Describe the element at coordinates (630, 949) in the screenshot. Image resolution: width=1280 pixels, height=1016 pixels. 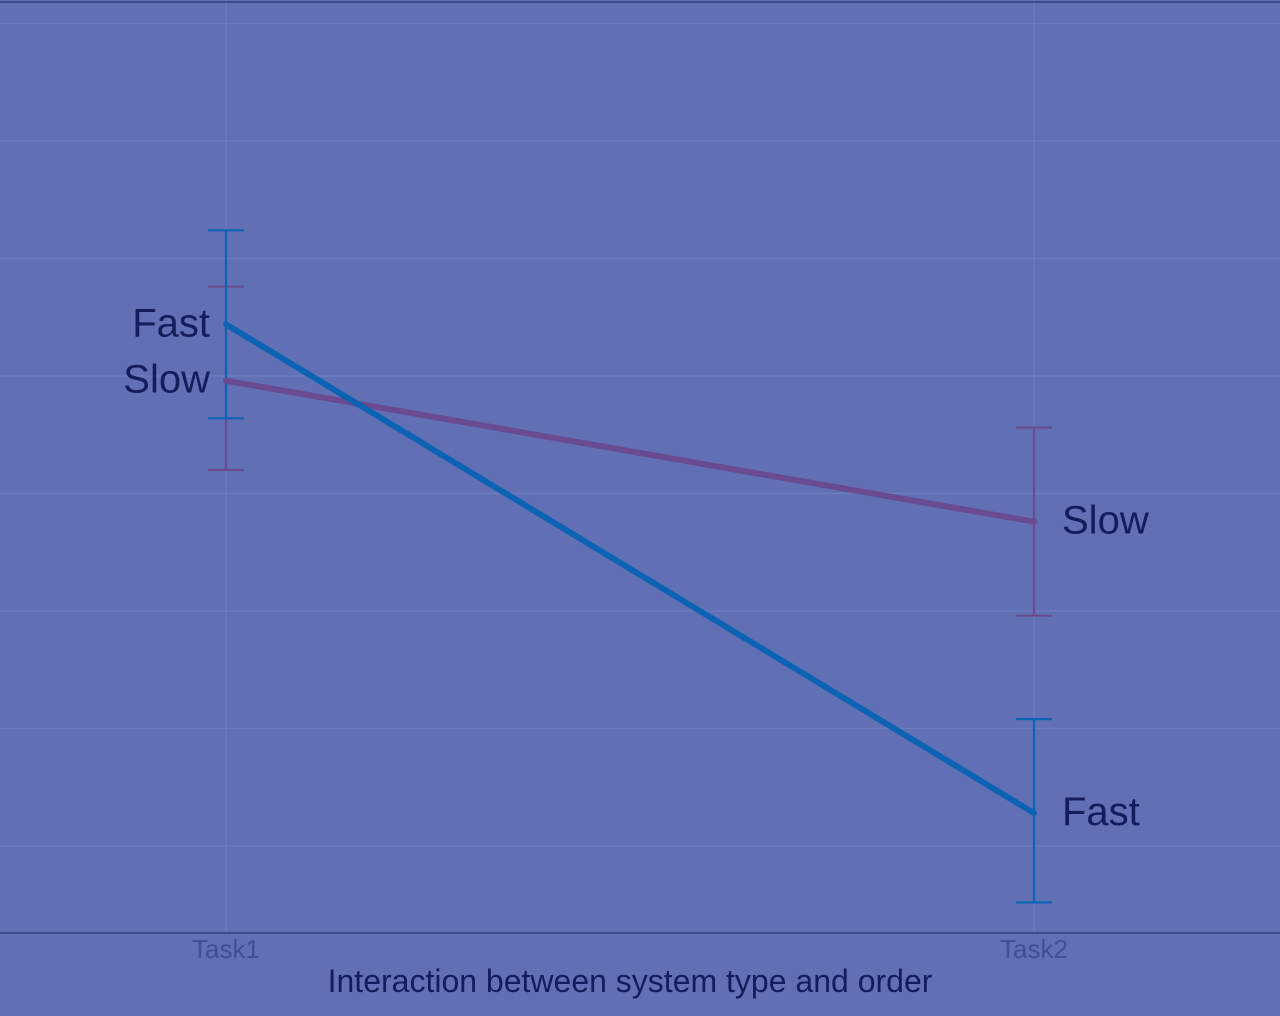
I see `x-tick-labels: Task1 Task2` at that location.